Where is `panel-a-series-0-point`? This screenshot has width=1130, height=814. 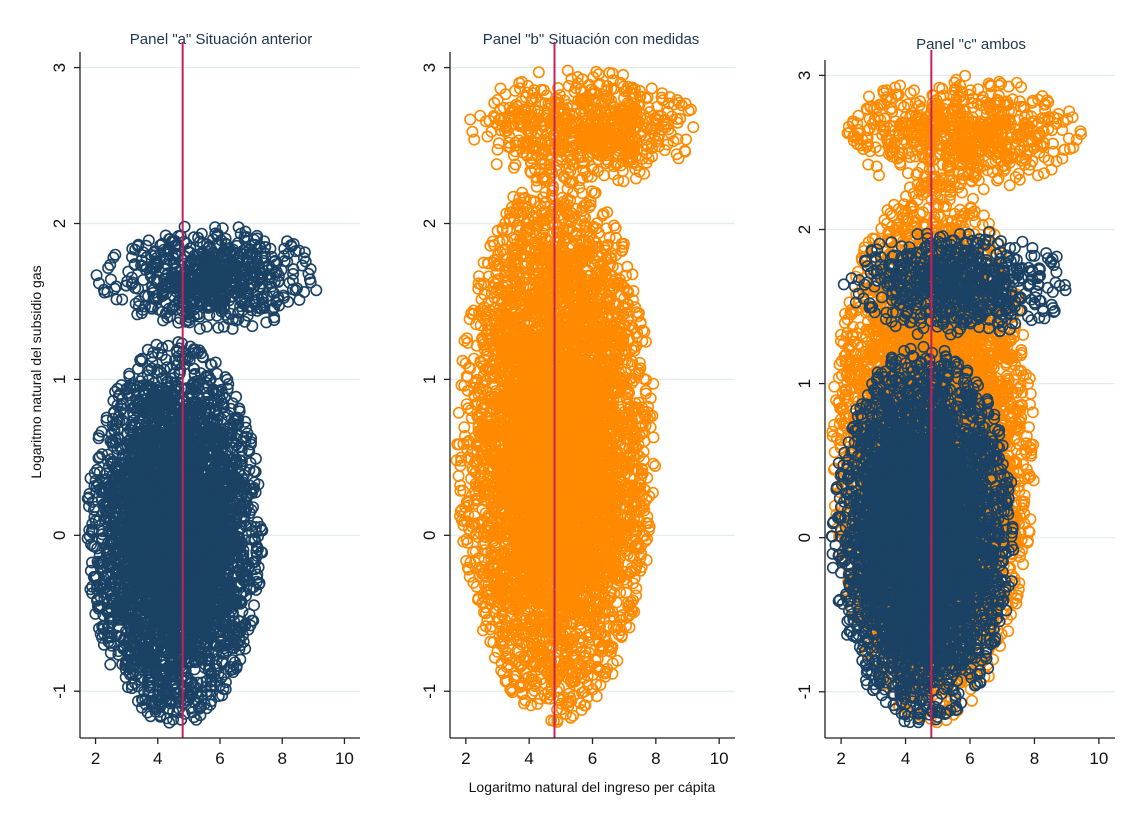 panel-a-series-0-point is located at coordinates (256, 589).